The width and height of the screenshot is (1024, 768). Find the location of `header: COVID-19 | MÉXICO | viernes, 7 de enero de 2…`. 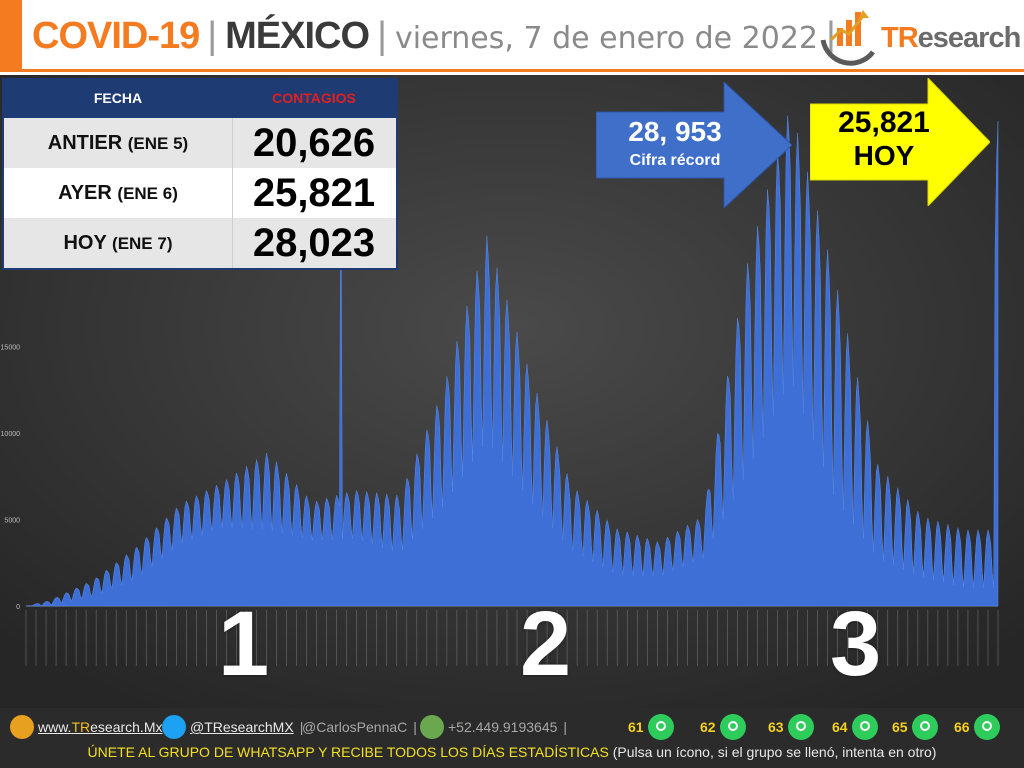

header: COVID-19 | MÉXICO | viernes, 7 de enero de 2… is located at coordinates (512, 36).